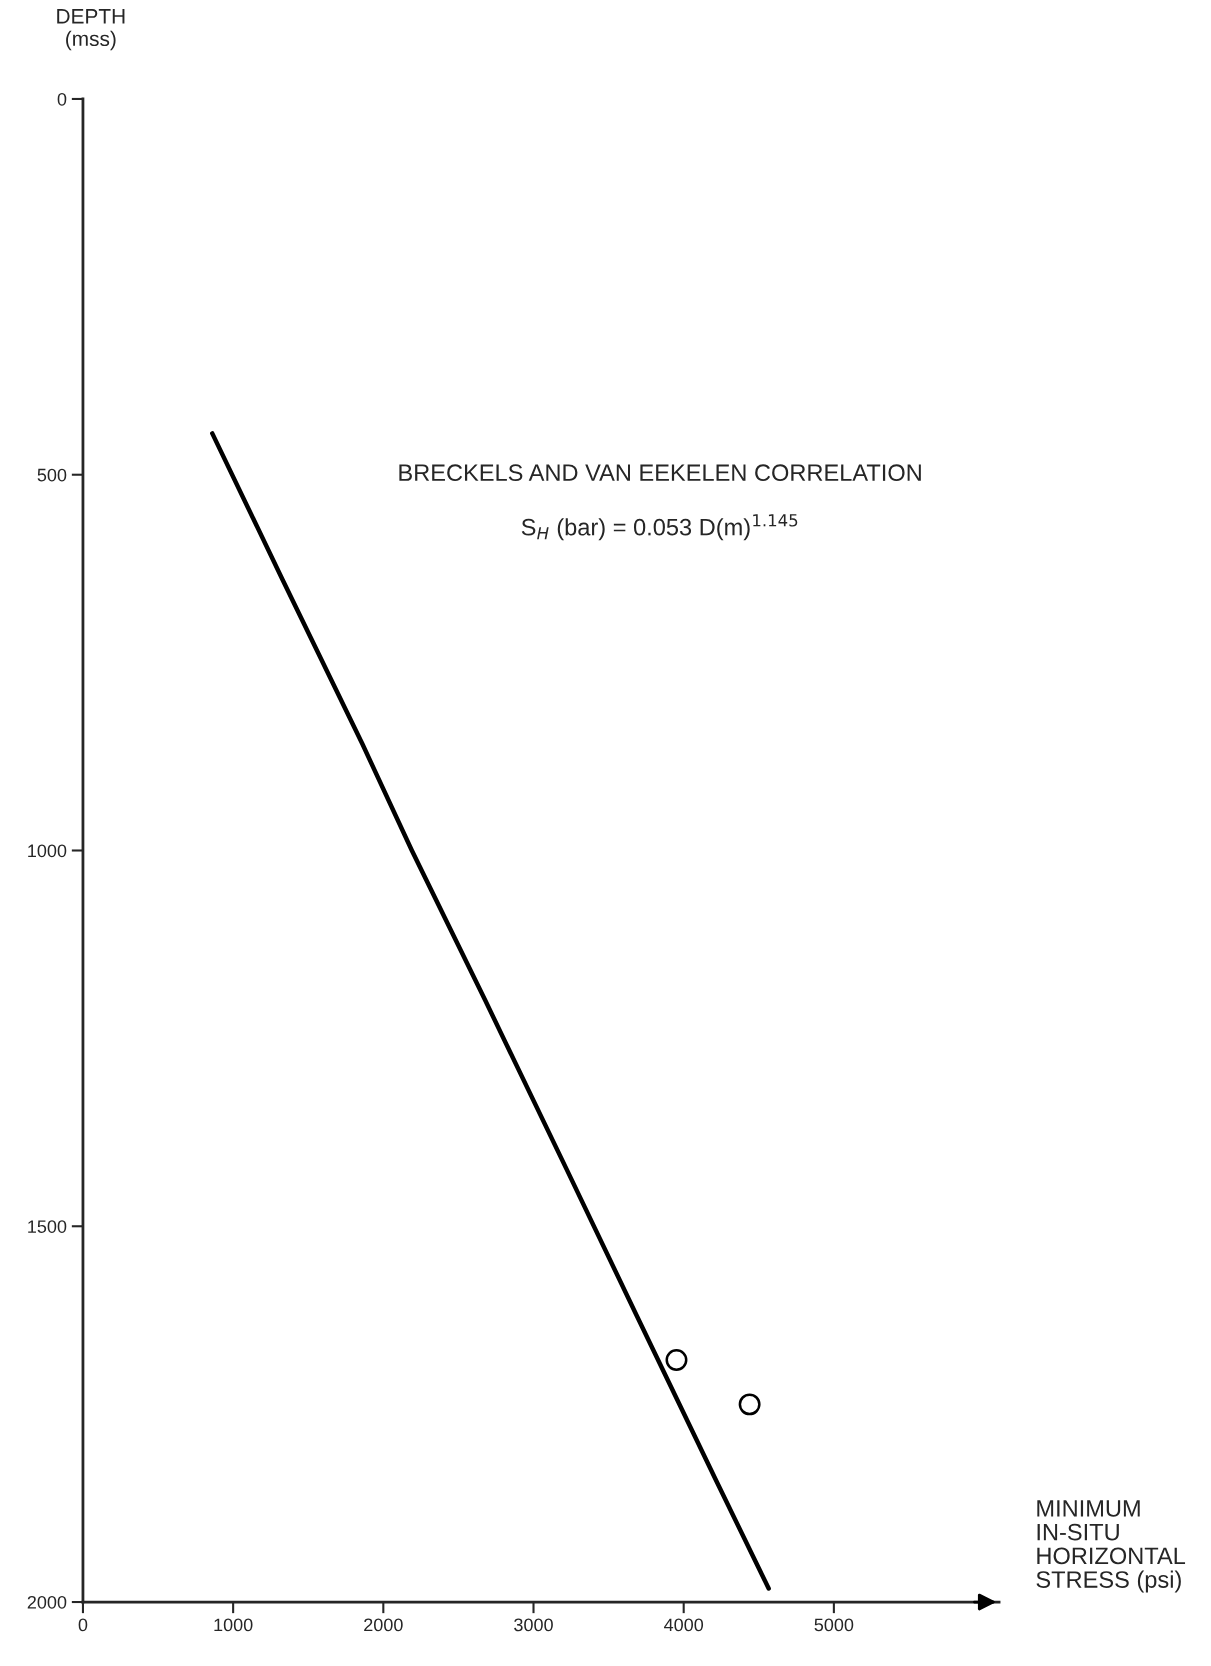 This screenshot has height=1666, width=1211. What do you see at coordinates (52, 475) in the screenshot?
I see `y-tick-label: 500` at bounding box center [52, 475].